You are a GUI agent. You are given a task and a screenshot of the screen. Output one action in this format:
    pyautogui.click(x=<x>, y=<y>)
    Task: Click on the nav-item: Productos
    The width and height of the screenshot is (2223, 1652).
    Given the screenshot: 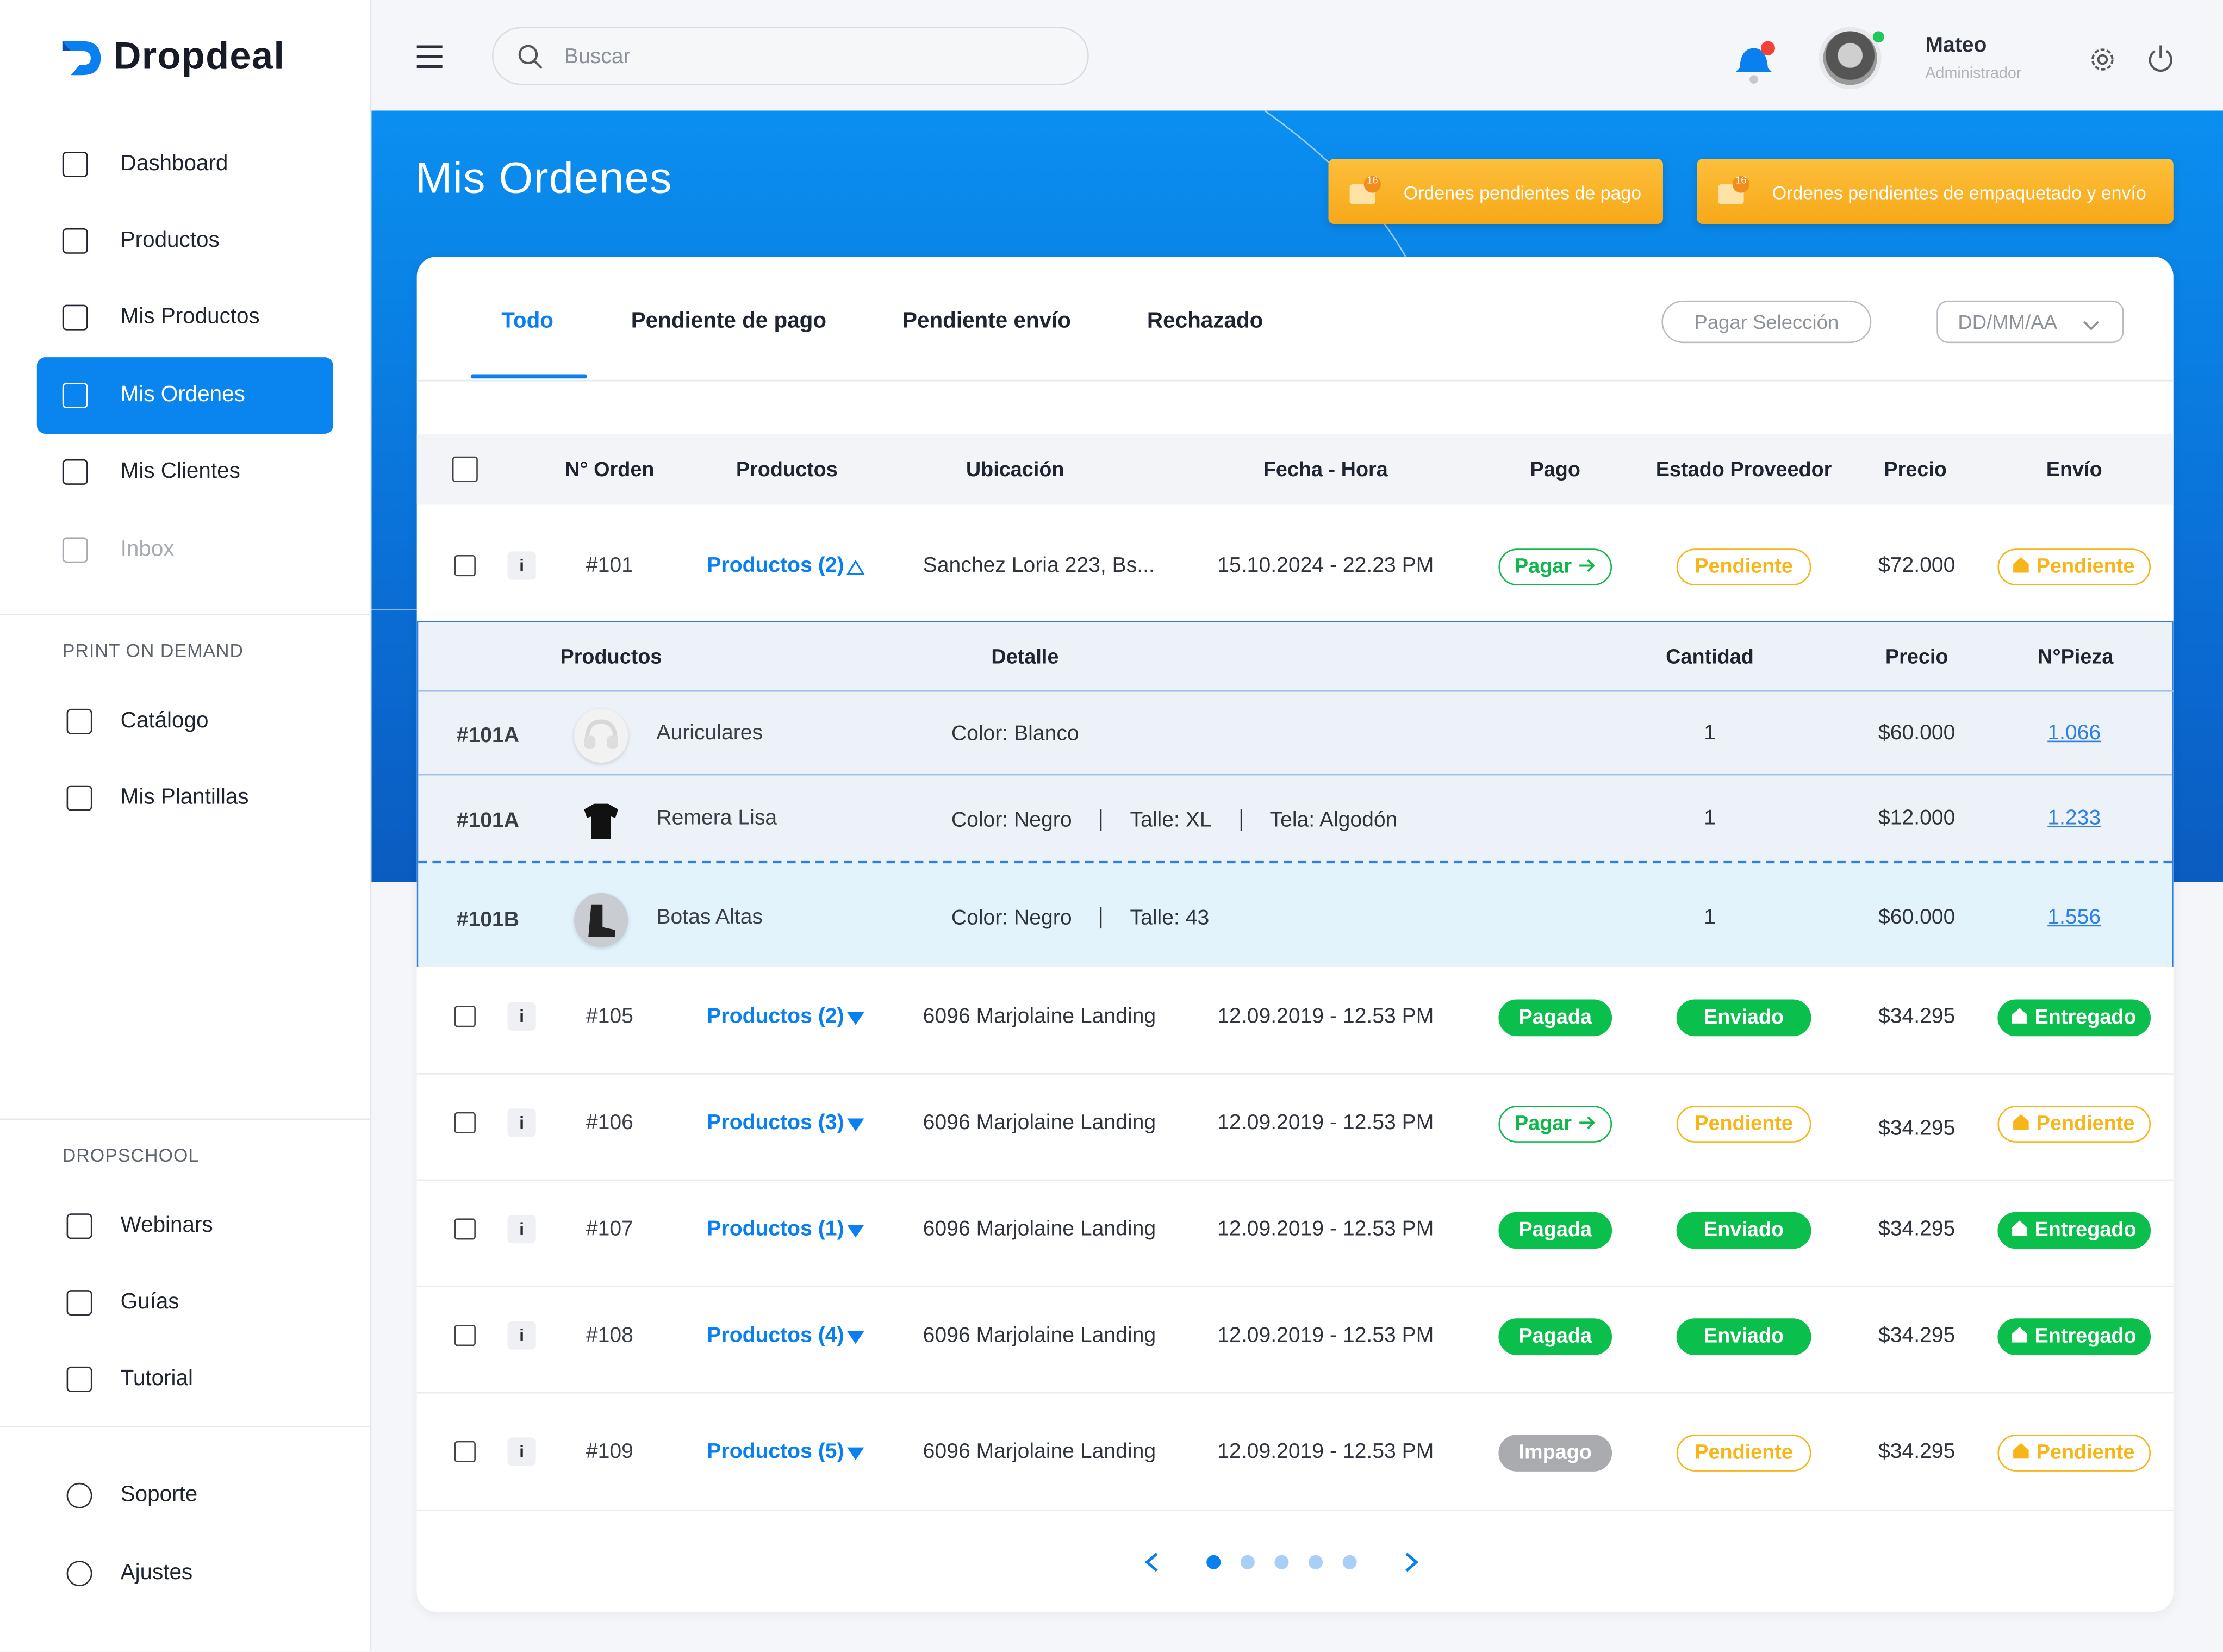 What is the action you would take?
    pyautogui.click(x=170, y=241)
    